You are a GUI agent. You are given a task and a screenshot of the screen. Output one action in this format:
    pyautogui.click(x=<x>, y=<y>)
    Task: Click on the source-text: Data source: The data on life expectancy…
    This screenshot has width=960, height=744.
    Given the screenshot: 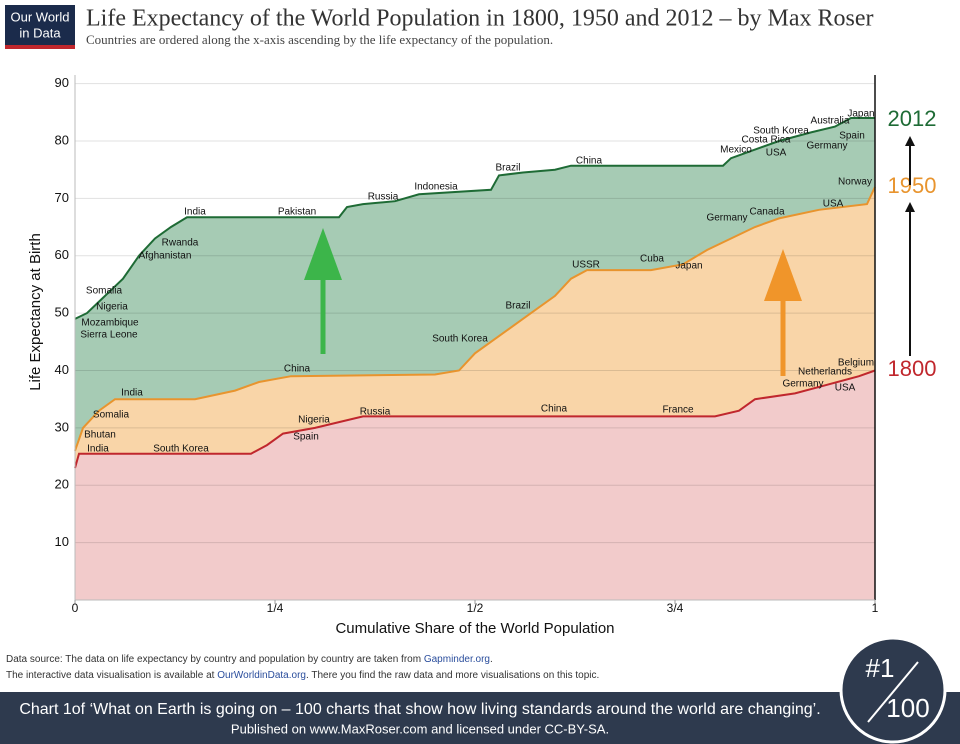 What is the action you would take?
    pyautogui.click(x=215, y=659)
    